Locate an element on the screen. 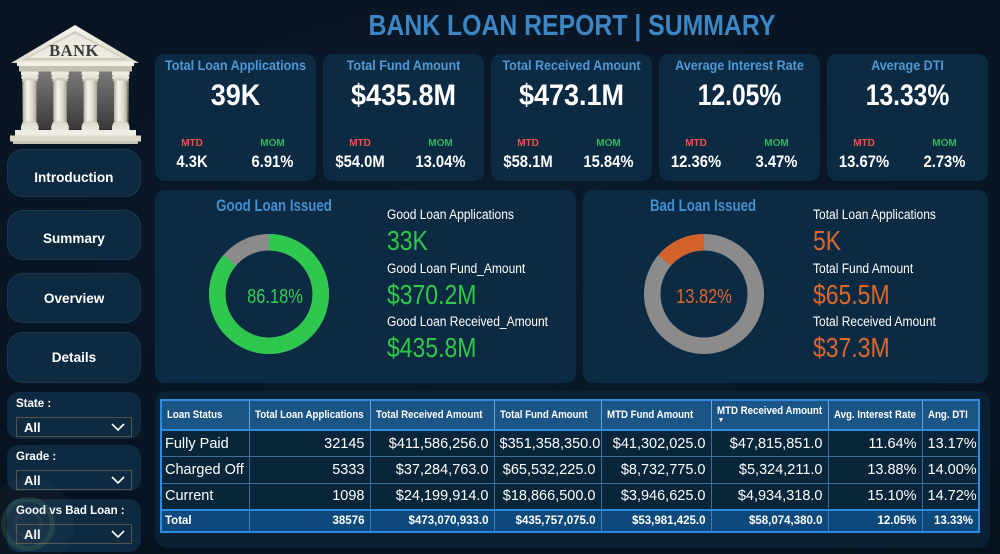 The image size is (1000, 554). svg-text: BANK is located at coordinates (74, 50).